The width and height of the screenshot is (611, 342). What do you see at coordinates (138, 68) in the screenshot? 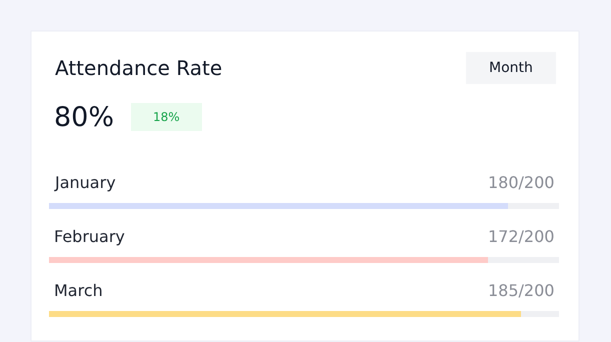
I see `chart-title: Attendance Rate` at bounding box center [138, 68].